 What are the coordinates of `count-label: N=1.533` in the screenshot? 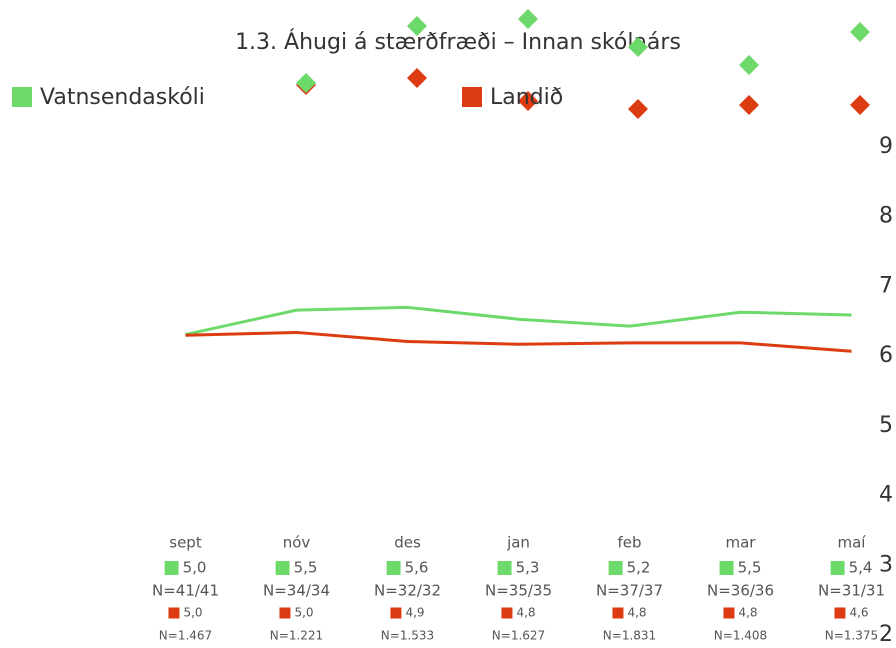 It's located at (407, 636).